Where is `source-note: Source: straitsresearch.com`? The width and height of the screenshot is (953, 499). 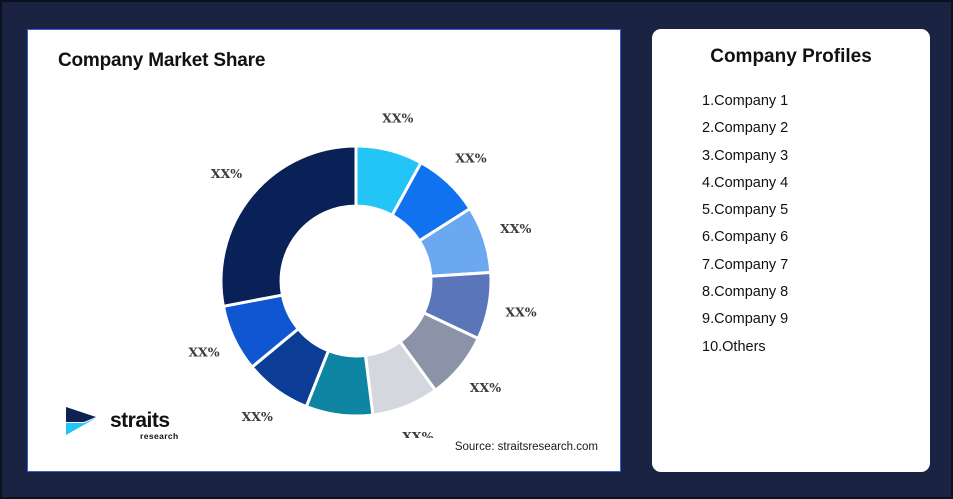
source-note: Source: straitsresearch.com is located at coordinates (526, 447).